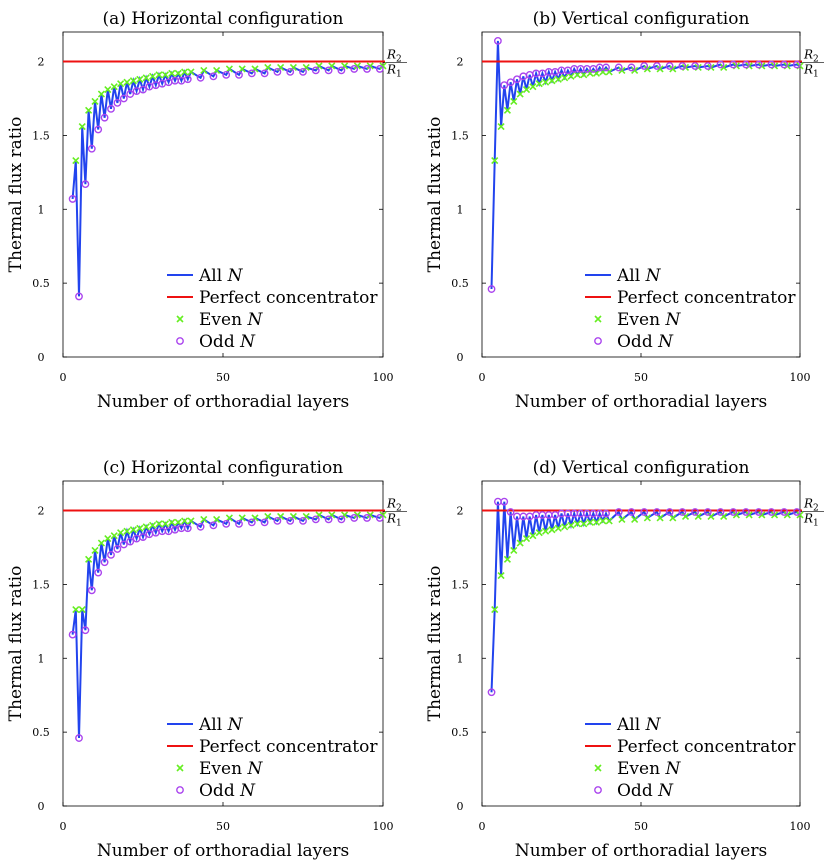 Image resolution: width=830 pixels, height=865 pixels. What do you see at coordinates (641, 468) in the screenshot?
I see `chart-title: (d) Vertical configuration` at bounding box center [641, 468].